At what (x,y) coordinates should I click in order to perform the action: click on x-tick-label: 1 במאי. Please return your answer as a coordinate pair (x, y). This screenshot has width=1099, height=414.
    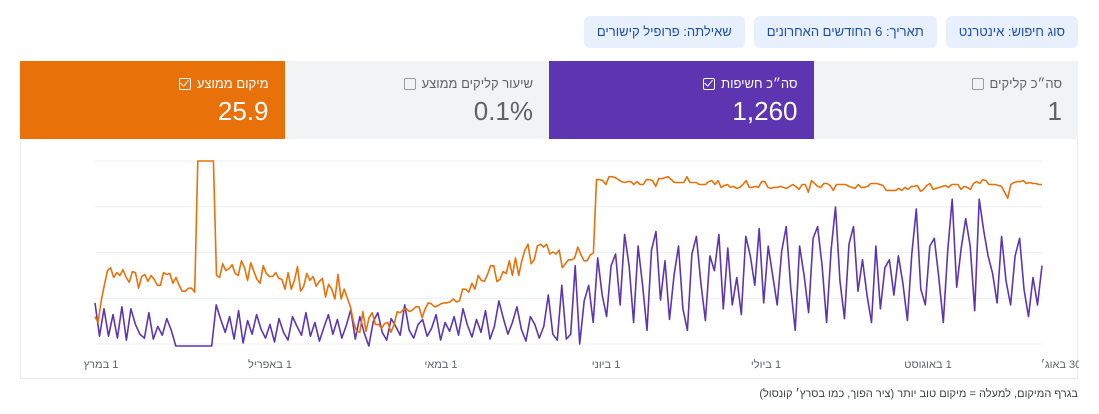
    Looking at the image, I should click on (440, 365).